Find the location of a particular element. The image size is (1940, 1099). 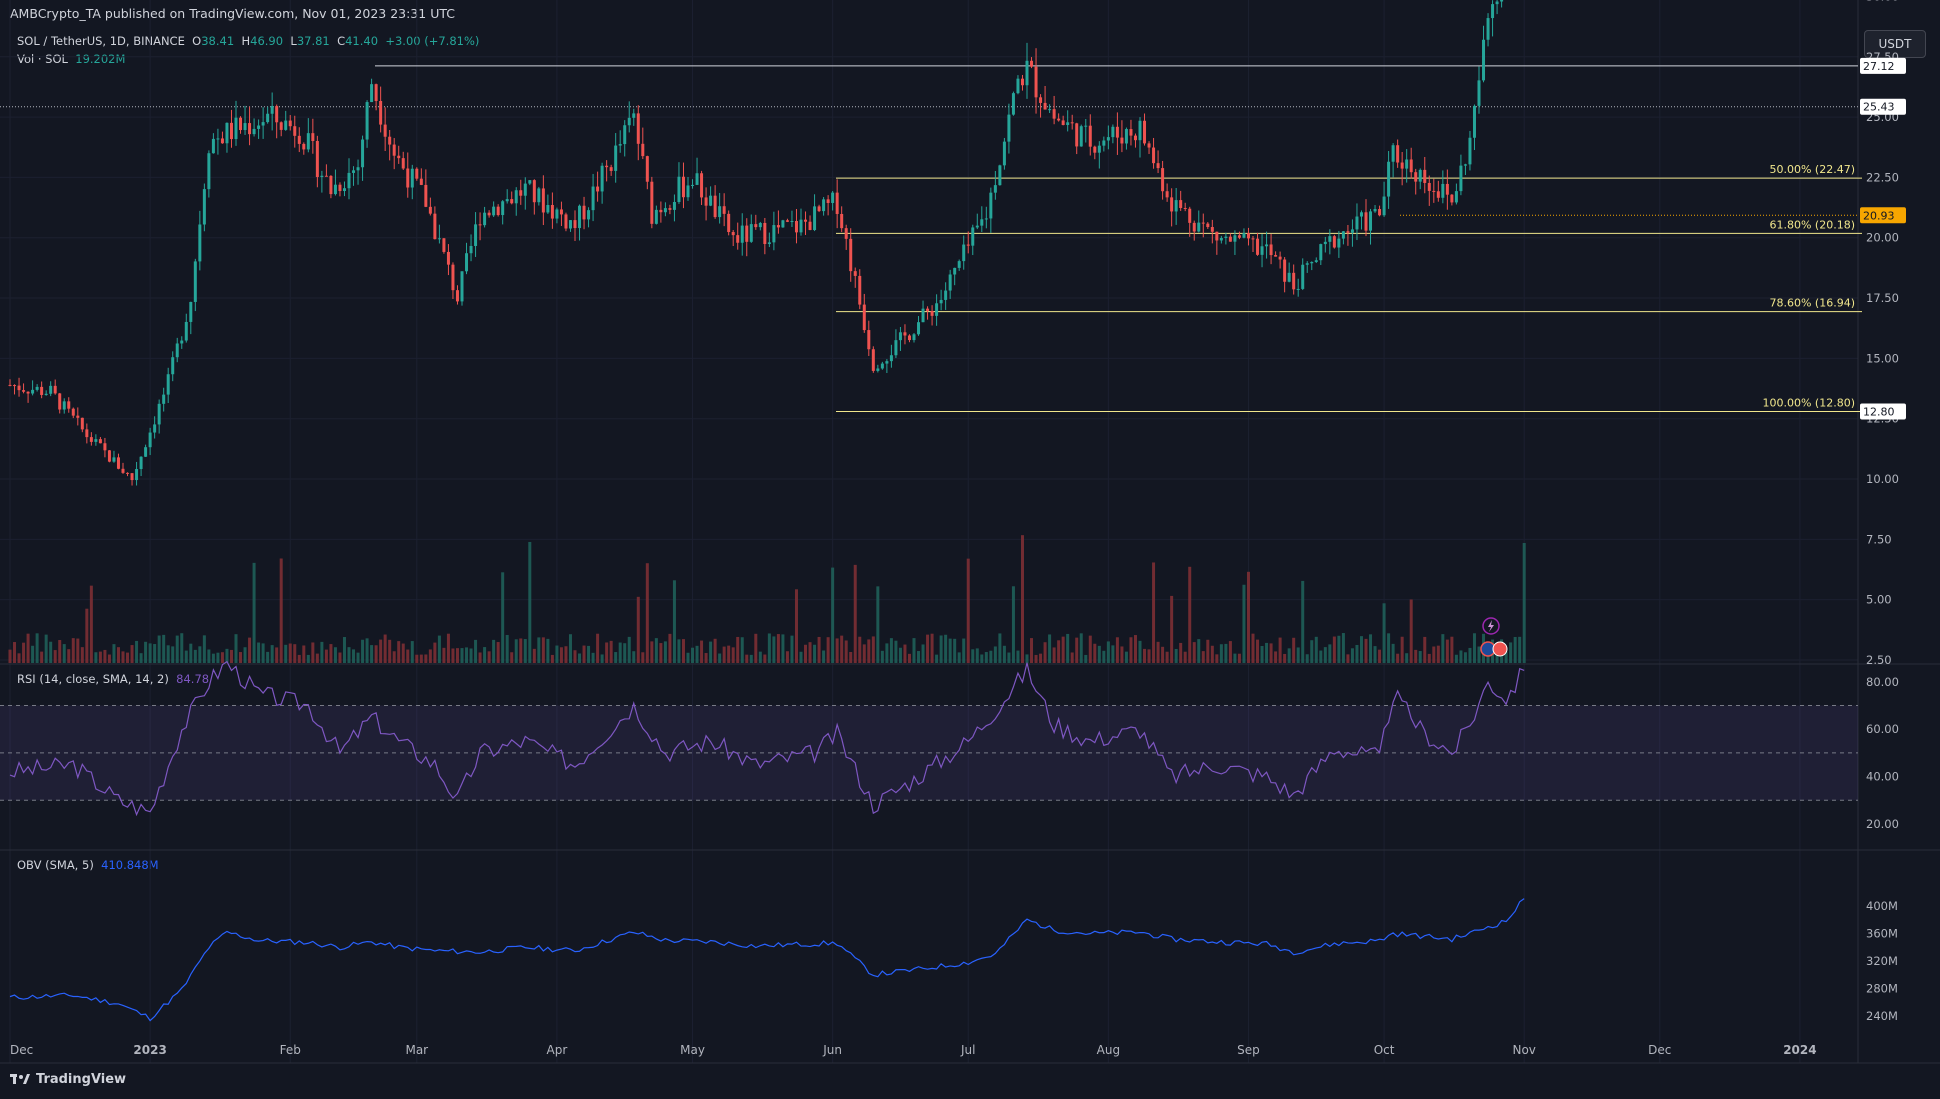

level-tag-label: 25.43 is located at coordinates (1879, 107).